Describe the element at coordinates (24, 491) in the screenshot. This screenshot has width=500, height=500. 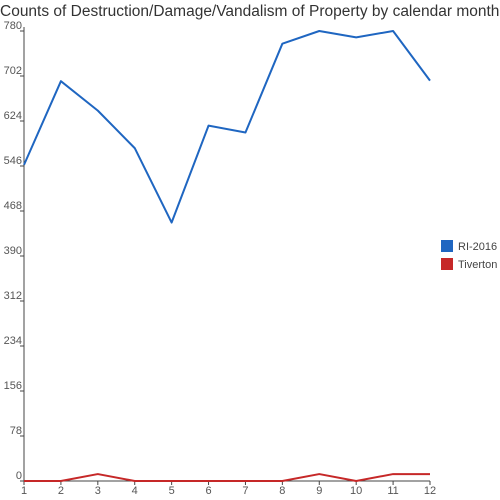
I see `x-tick-label: 1` at that location.